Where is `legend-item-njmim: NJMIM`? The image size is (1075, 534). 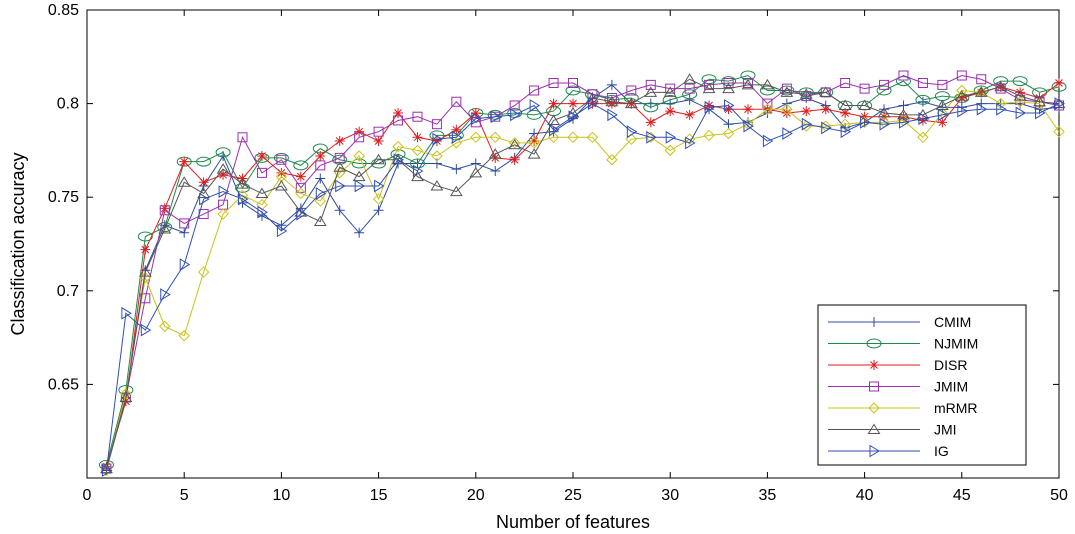 legend-item-njmim: NJMIM is located at coordinates (903, 344).